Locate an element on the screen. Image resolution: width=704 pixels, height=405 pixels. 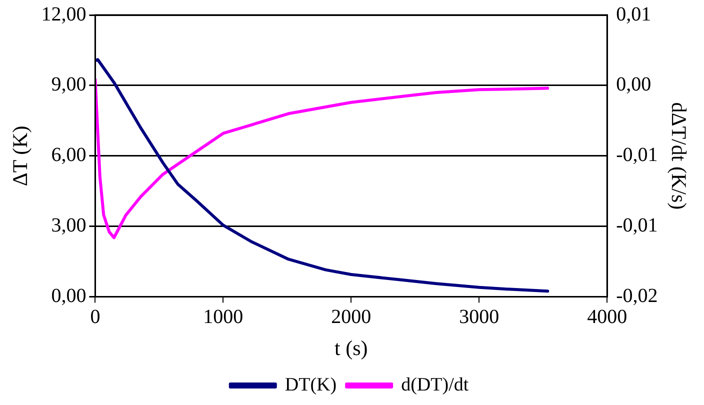
y2-tick-label: 0,01 is located at coordinates (634, 14).